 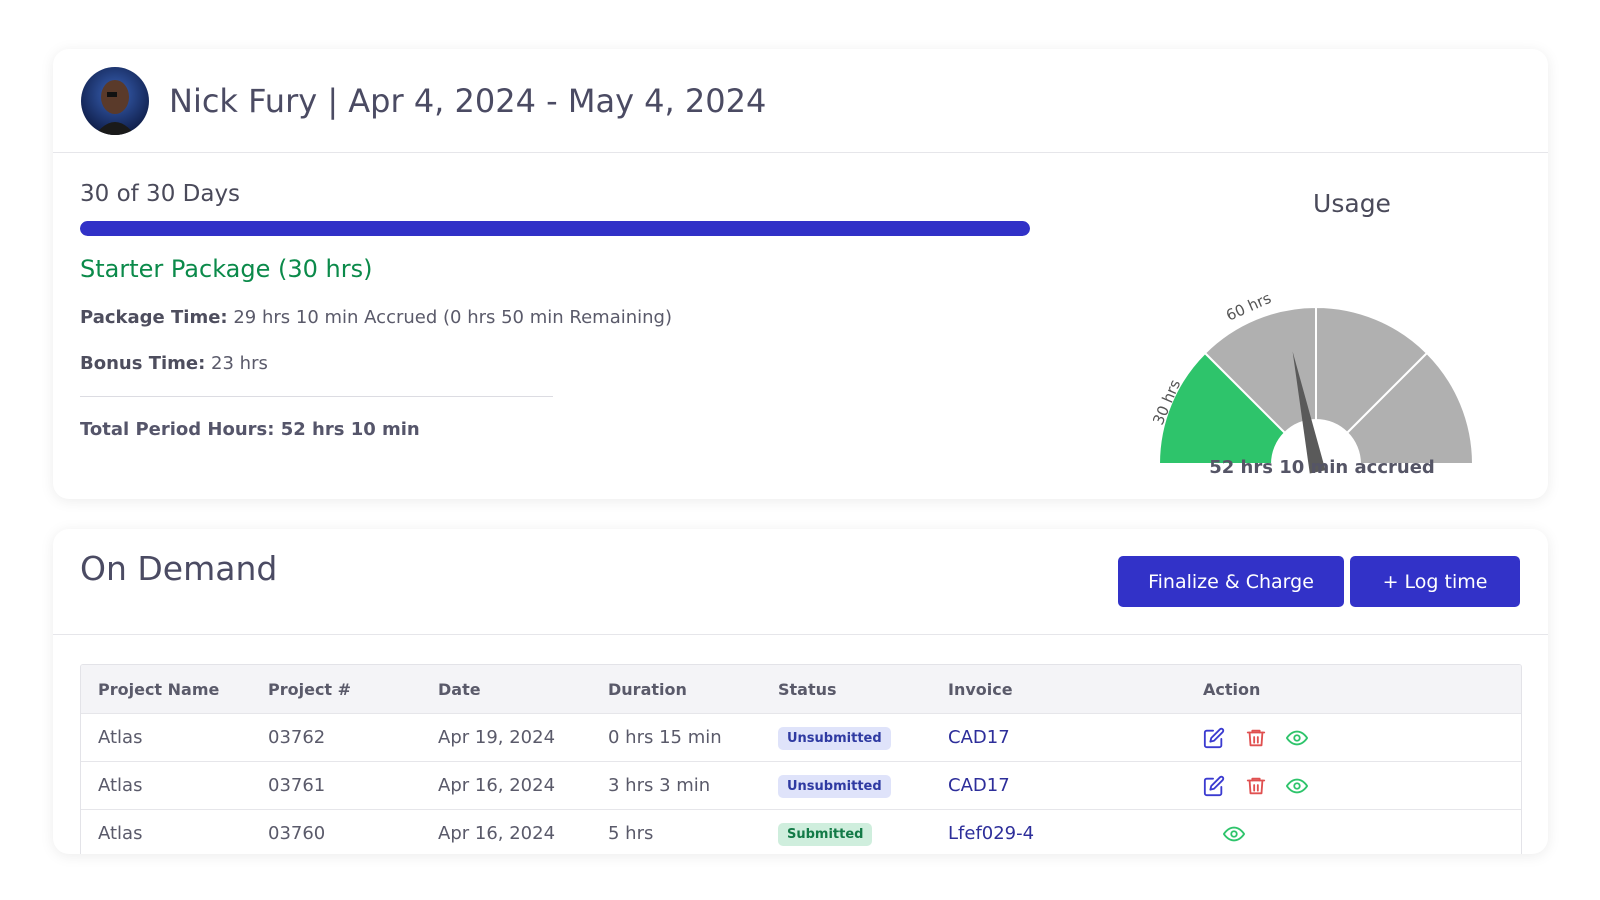 I want to click on section-divider, so click(x=800, y=634).